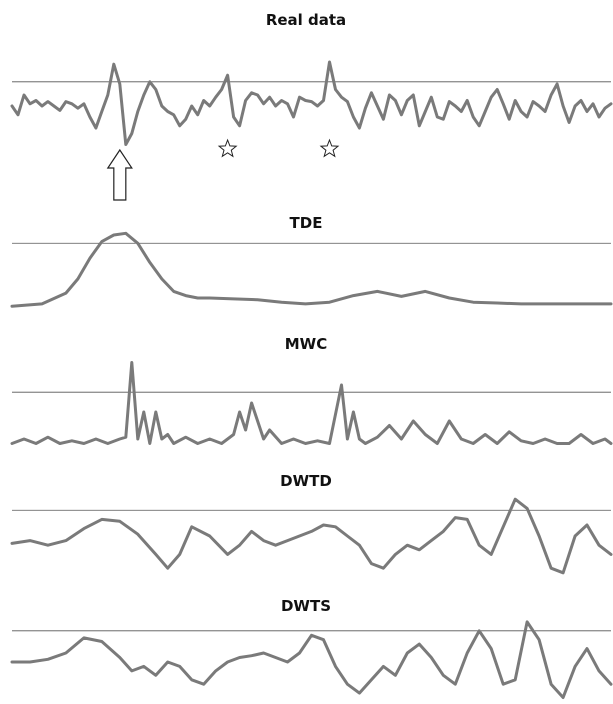  I want to click on dwts-title: DWTS, so click(306, 606).